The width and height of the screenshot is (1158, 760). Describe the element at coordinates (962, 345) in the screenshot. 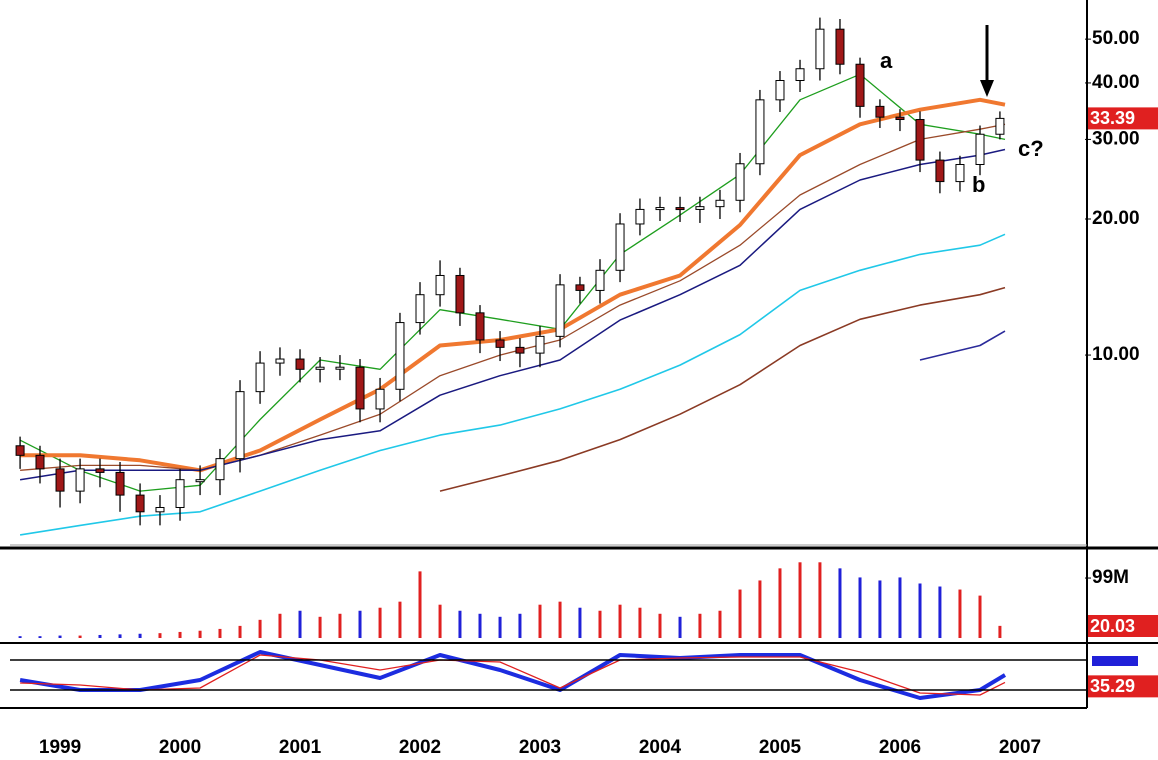

I see `moving-average` at that location.